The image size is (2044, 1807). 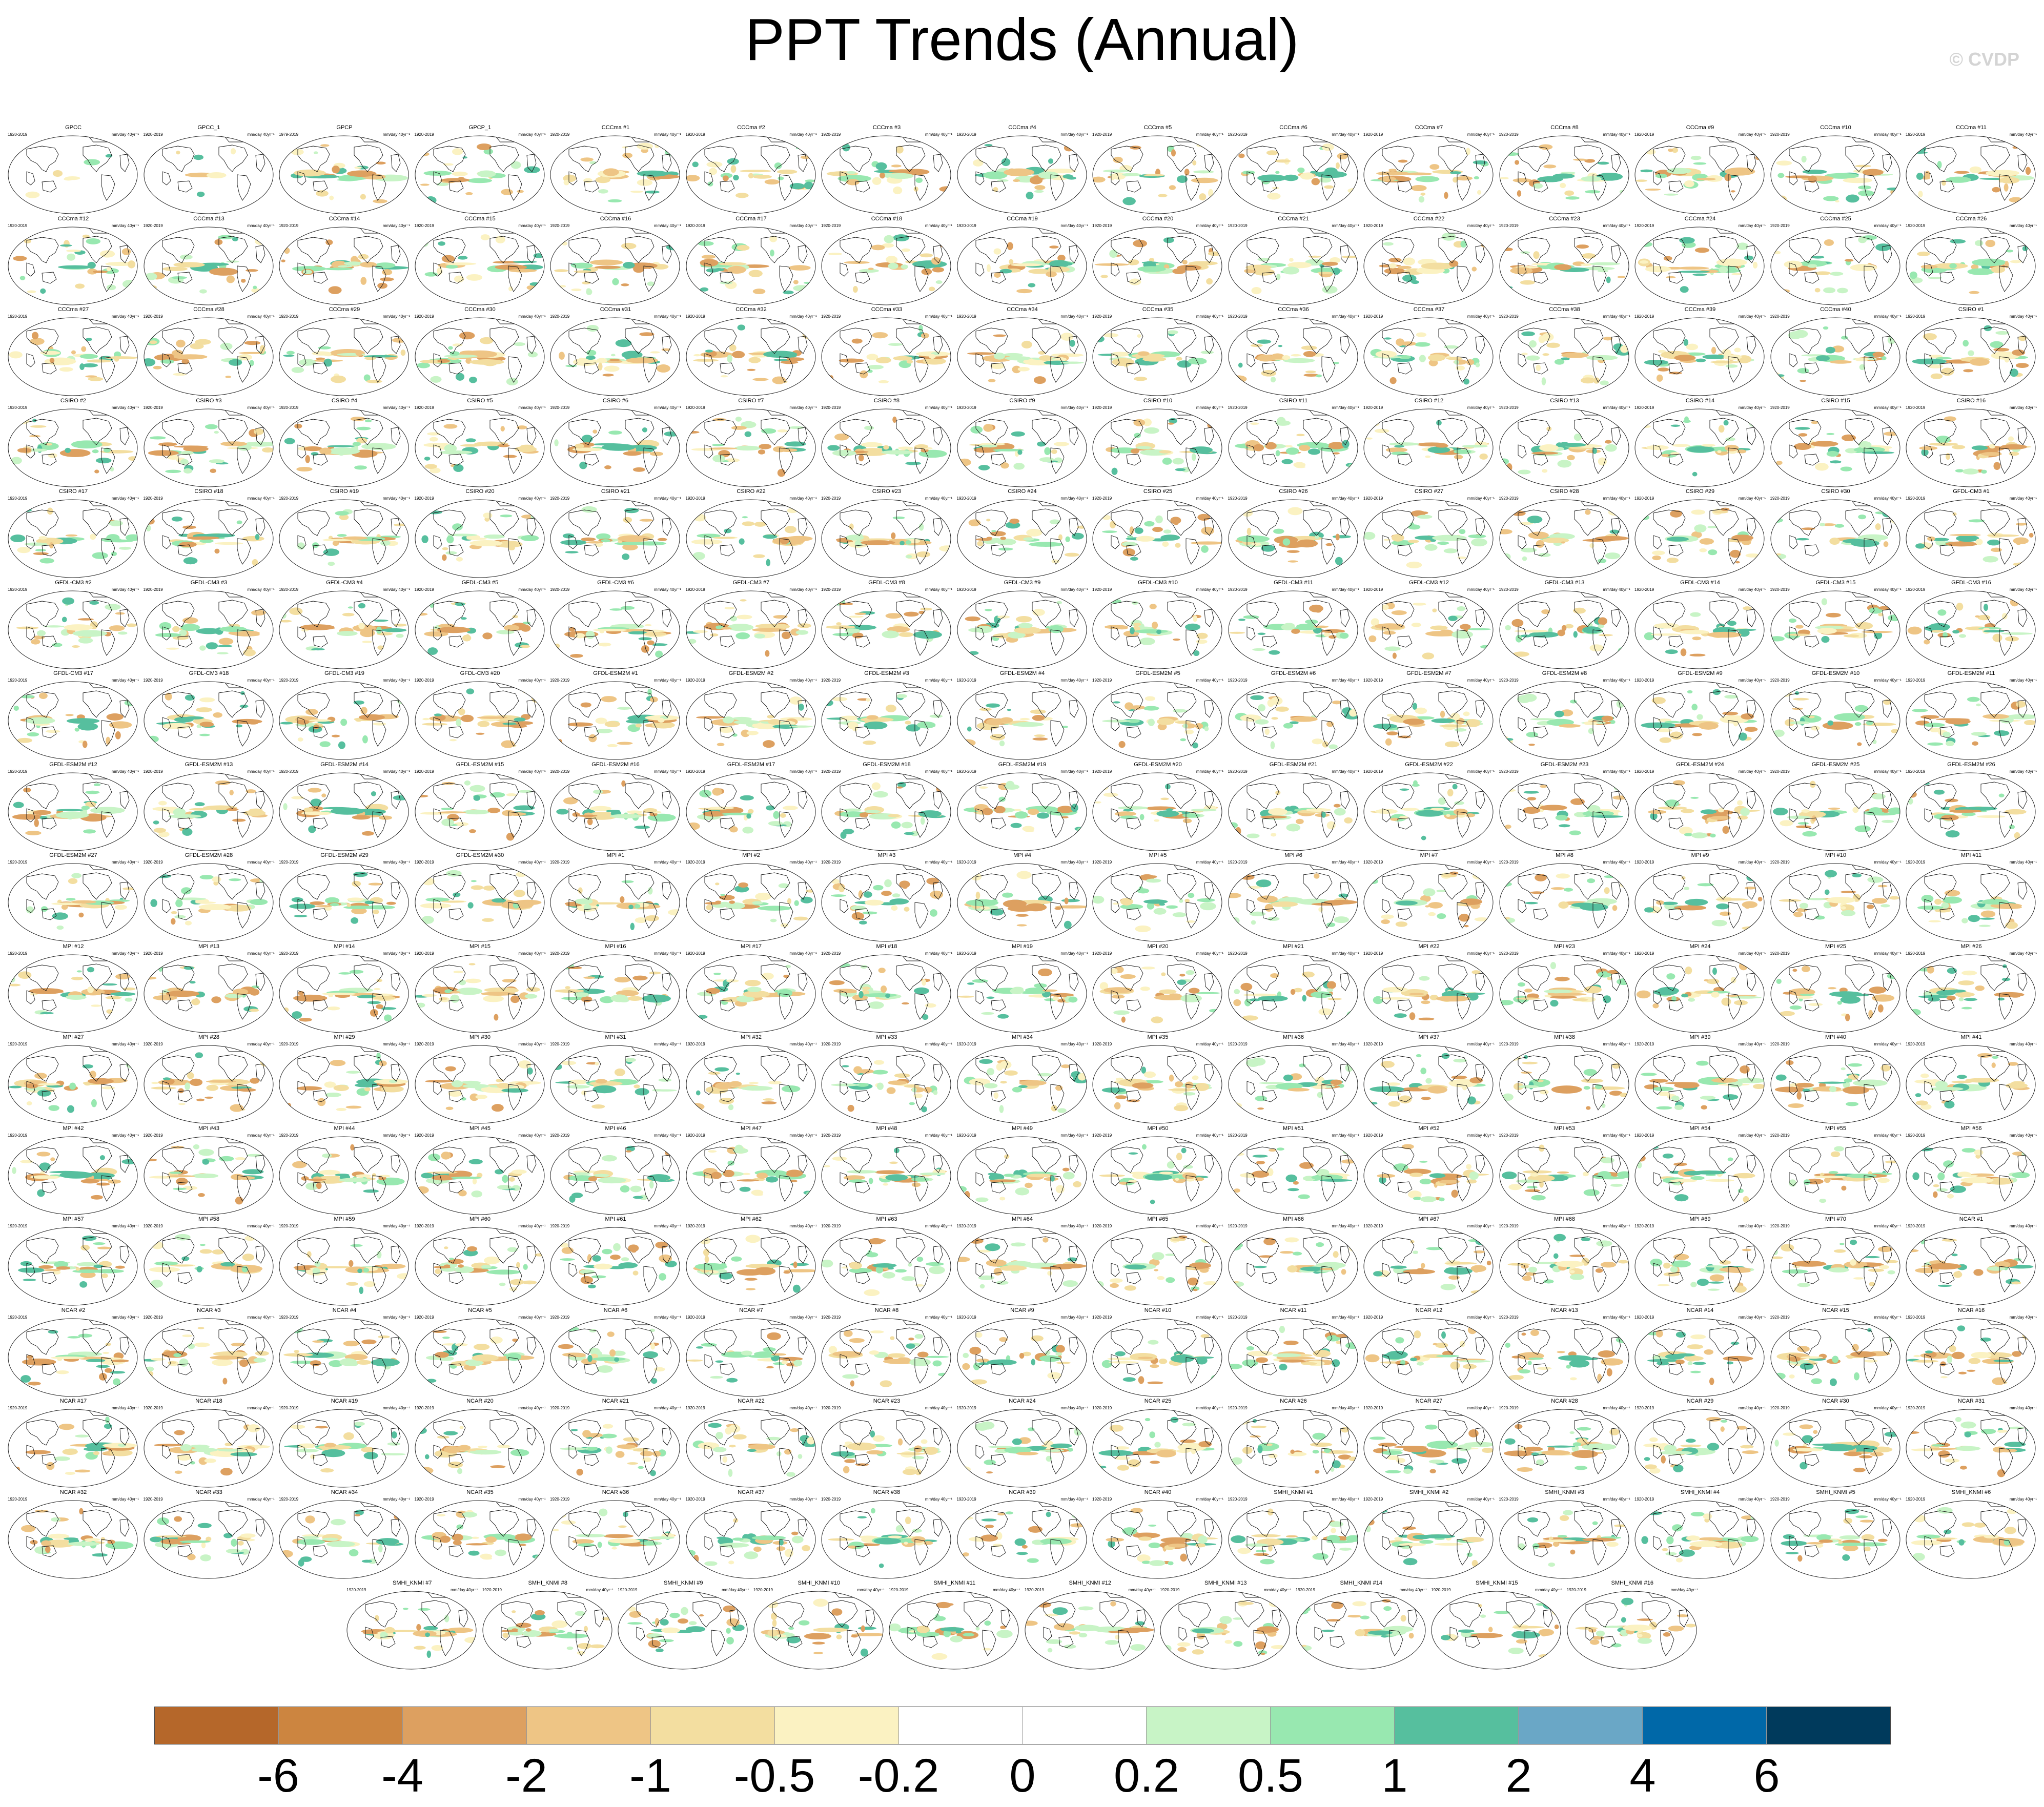 I want to click on map-panel: GFDL-ESM2M #12 1920-2019 mm/day 40yr⁻¹, so click(x=73, y=807).